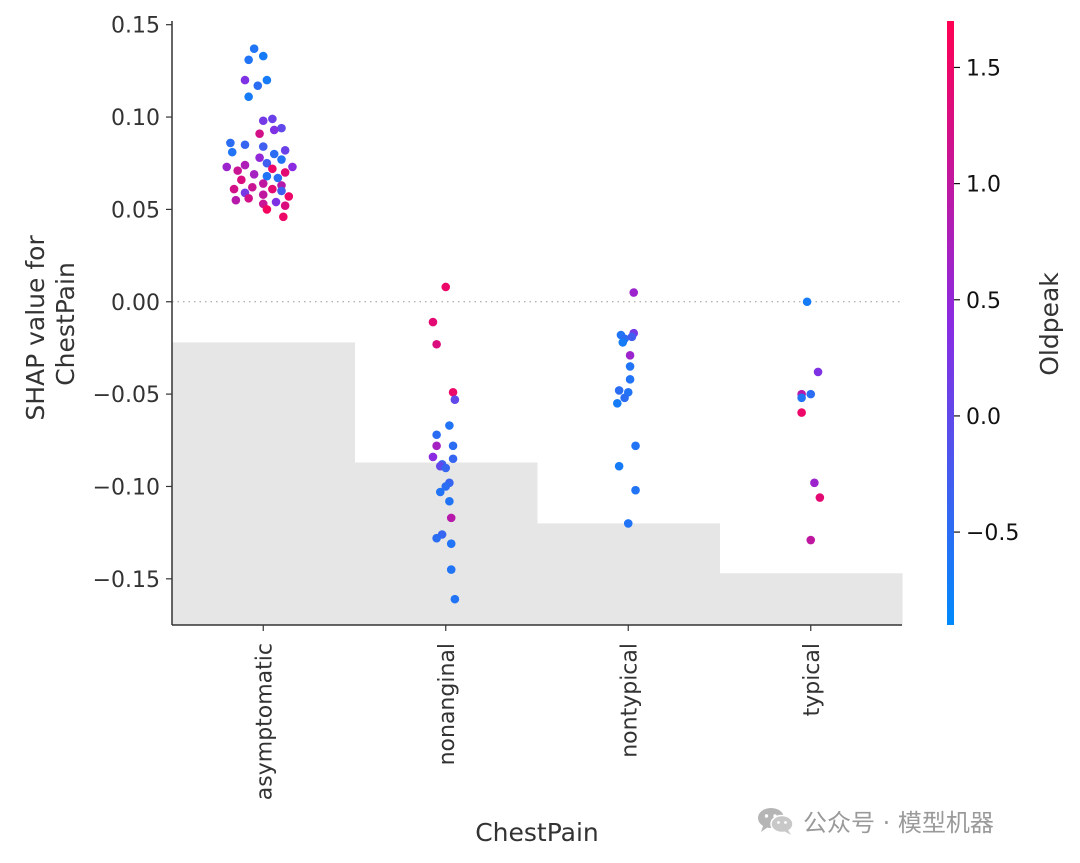 The image size is (1080, 863). I want to click on watermark: 公众号 · 模型机器, so click(875, 820).